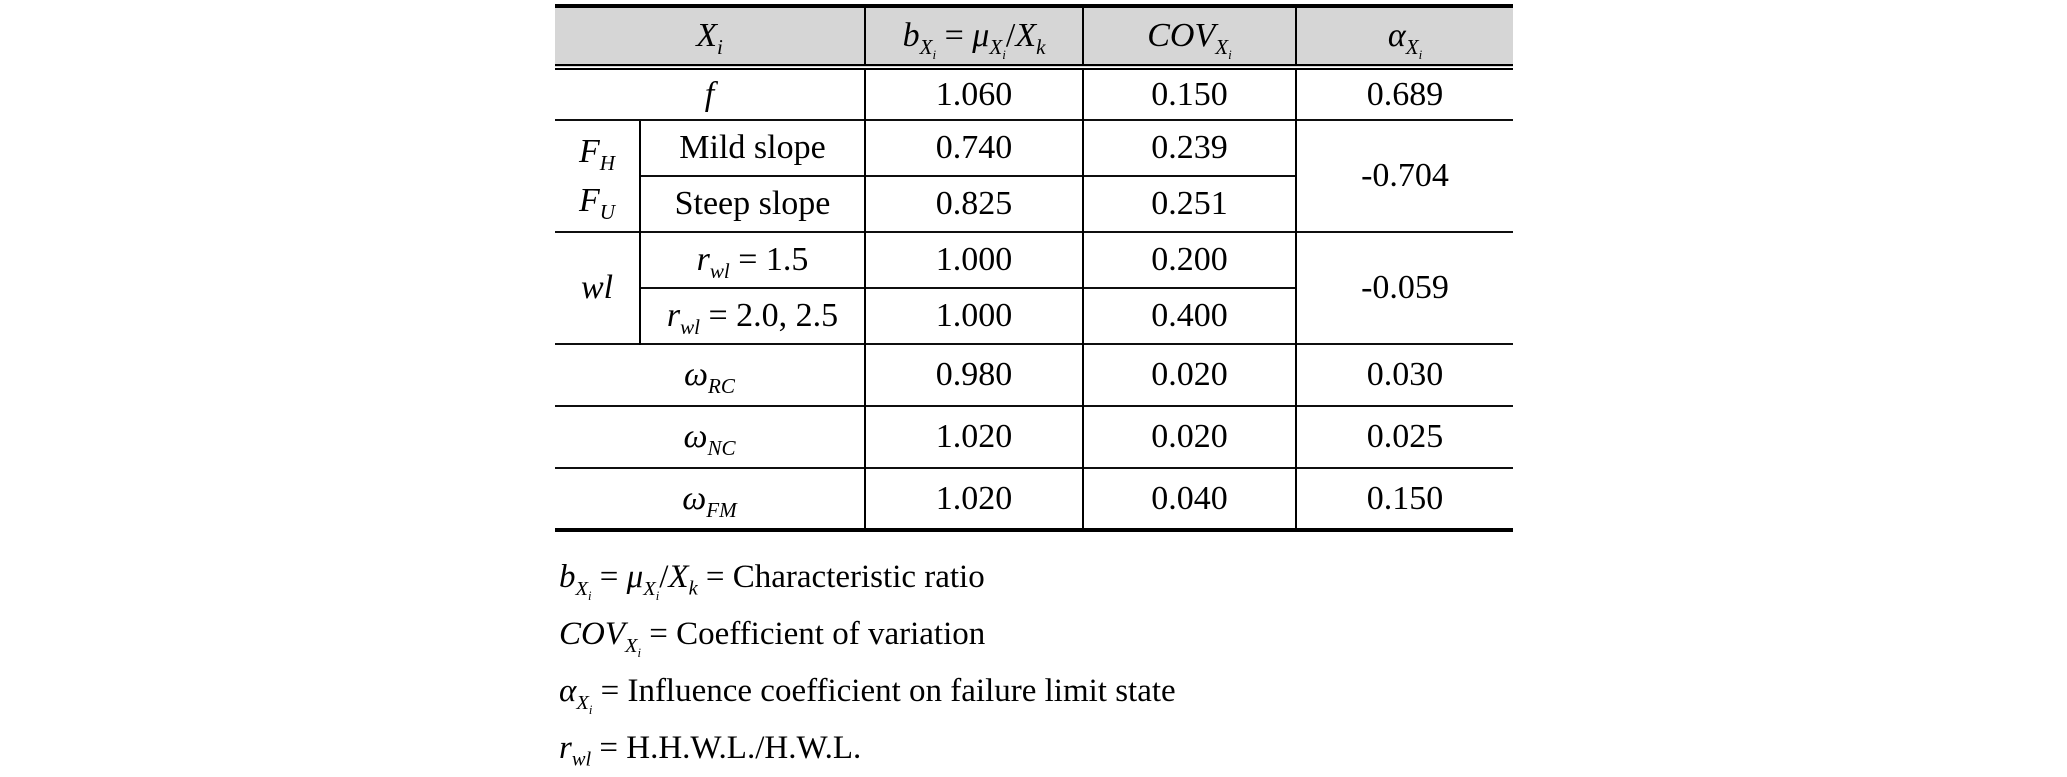 This screenshot has width=2067, height=777. Describe the element at coordinates (1404, 93) in the screenshot. I see `cell-f-alpha: 0.689` at that location.